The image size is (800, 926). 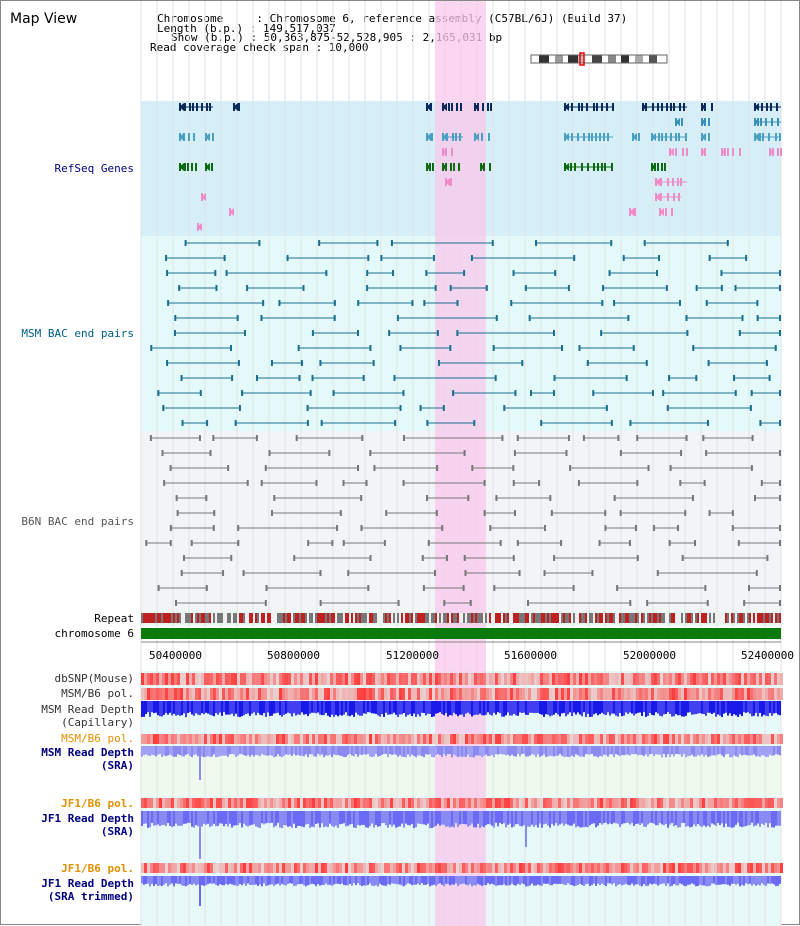 I want to click on ideogram-band, so click(x=662, y=59).